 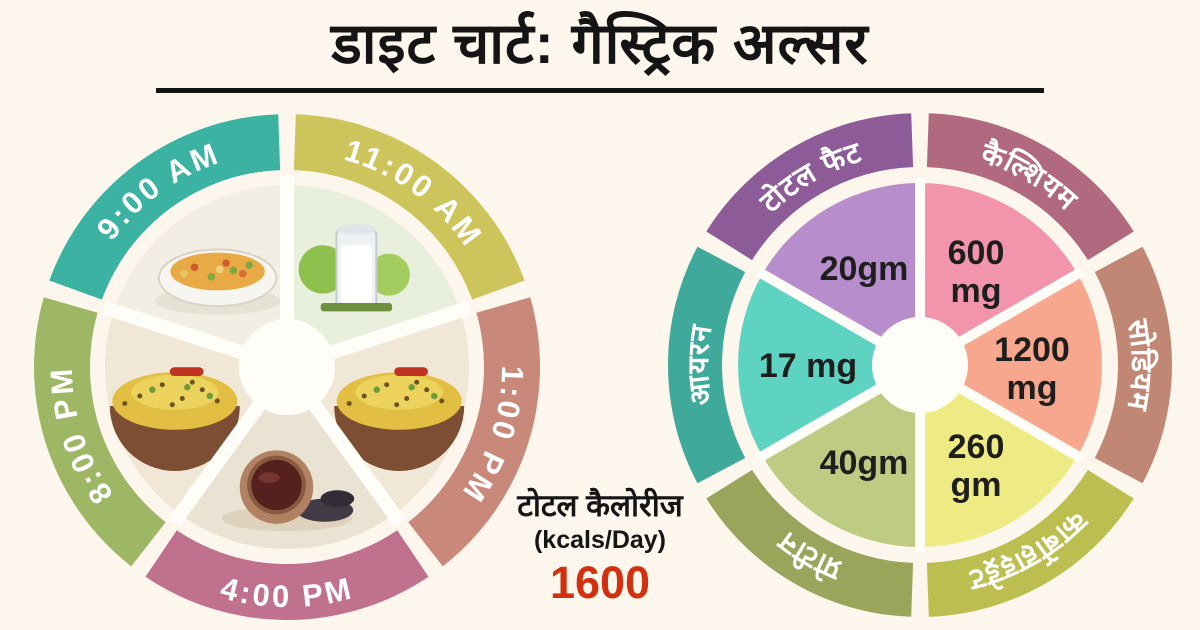 I want to click on nutrient-value-label: 20gm, so click(x=864, y=269).